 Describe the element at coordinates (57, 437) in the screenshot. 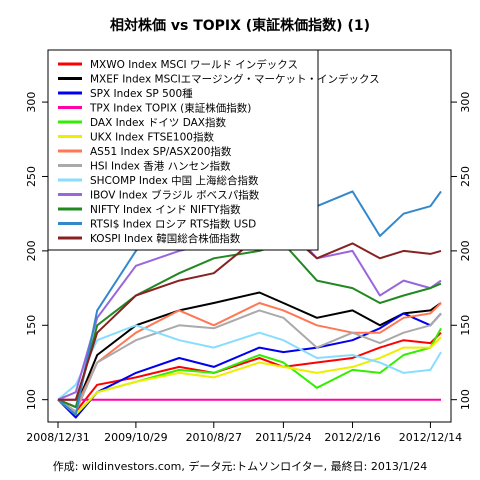

I see `x-tick-label: 2008/12/31` at that location.